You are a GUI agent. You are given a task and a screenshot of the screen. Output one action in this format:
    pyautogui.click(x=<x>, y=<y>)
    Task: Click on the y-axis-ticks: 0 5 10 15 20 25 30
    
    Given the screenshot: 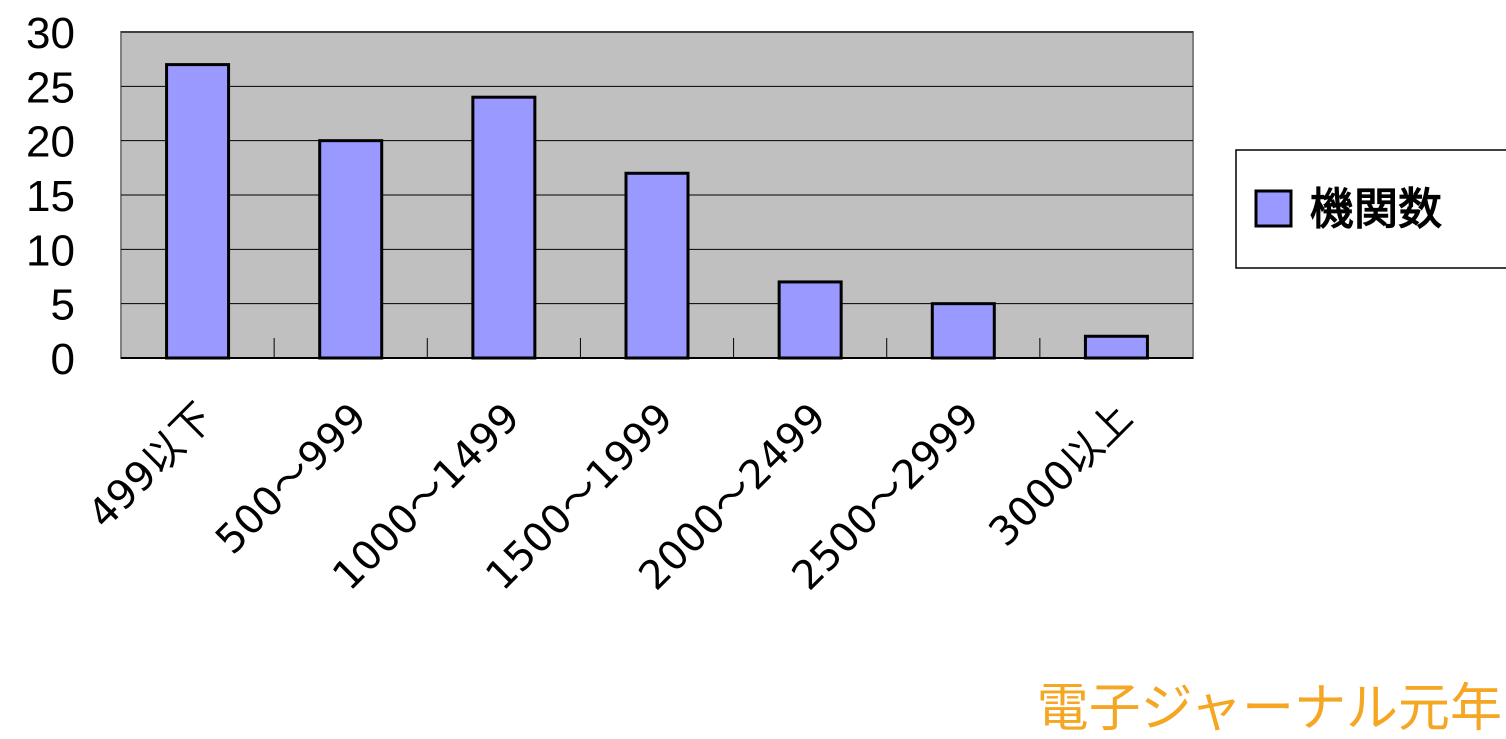 What is the action you would take?
    pyautogui.click(x=50, y=196)
    